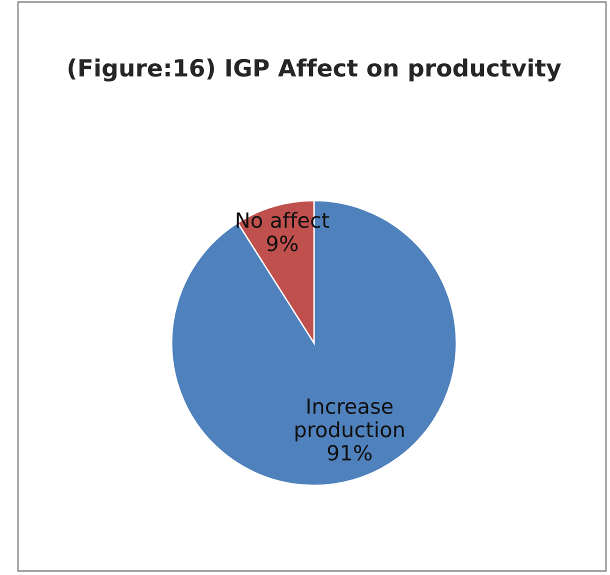 The width and height of the screenshot is (610, 575). What do you see at coordinates (350, 420) in the screenshot?
I see `slice-label: Increase production` at bounding box center [350, 420].